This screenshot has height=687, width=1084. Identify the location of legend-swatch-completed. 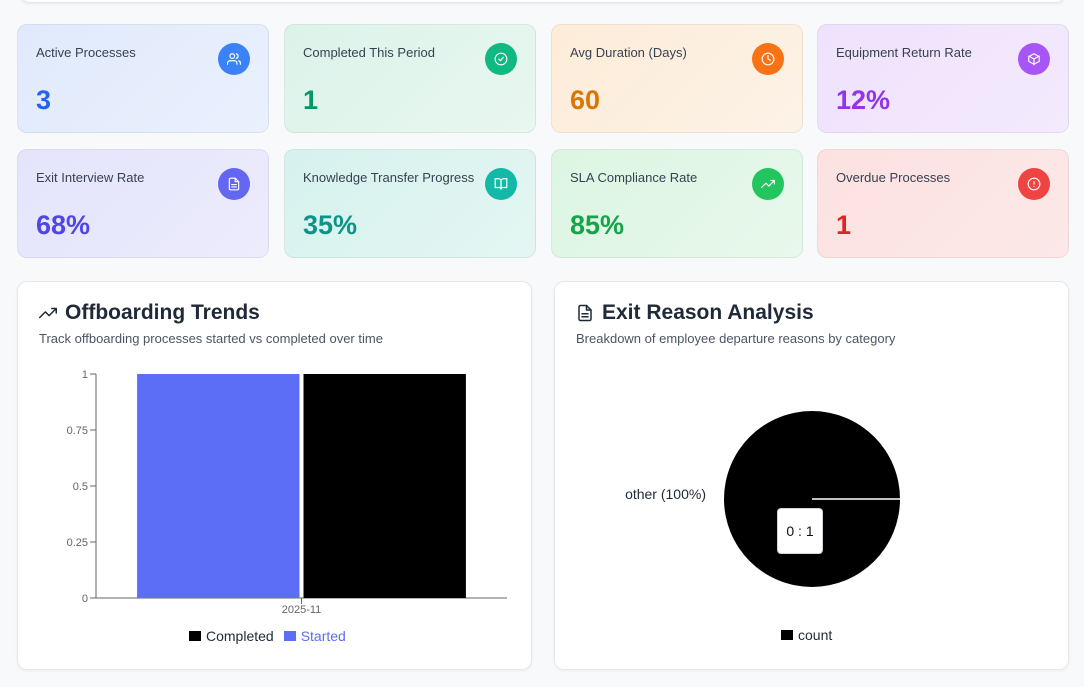
(195, 636).